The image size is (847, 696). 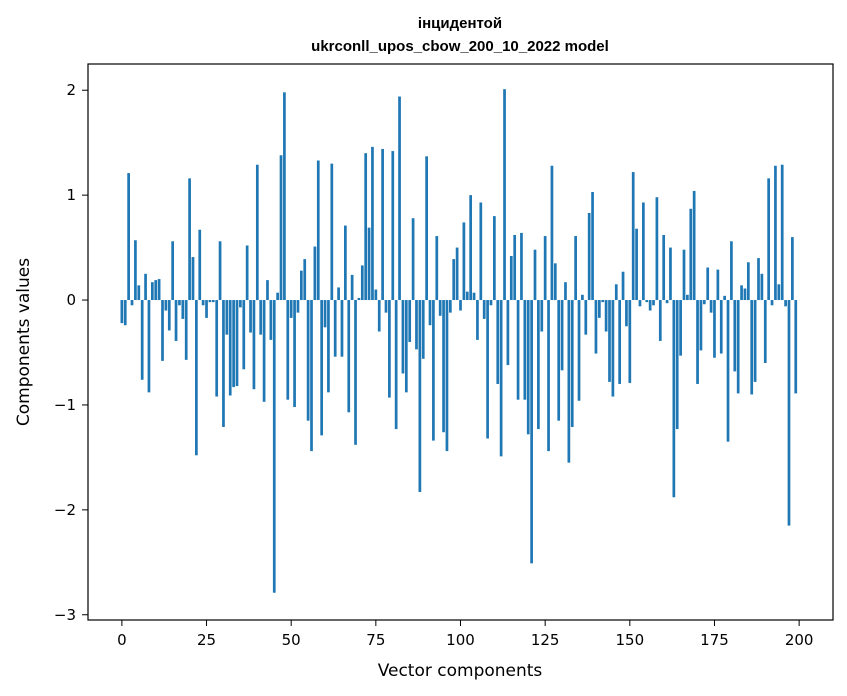 I want to click on y-tick-label: 2, so click(x=71, y=90).